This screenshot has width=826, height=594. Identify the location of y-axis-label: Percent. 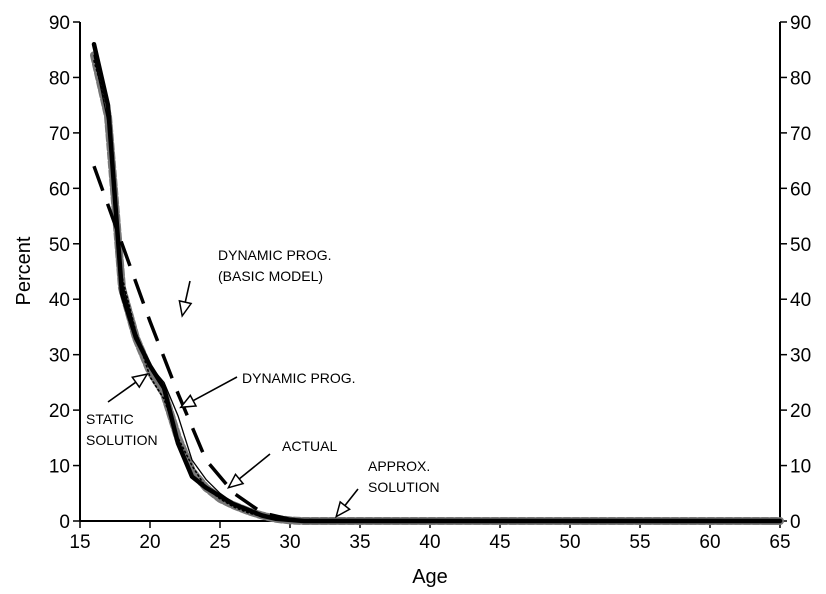
(24, 270).